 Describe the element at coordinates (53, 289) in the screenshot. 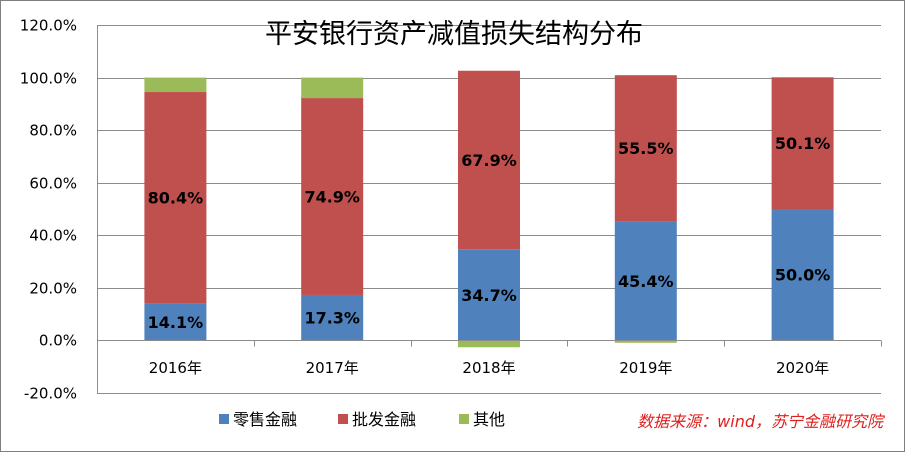

I see `y-tick-label: 20.0%` at that location.